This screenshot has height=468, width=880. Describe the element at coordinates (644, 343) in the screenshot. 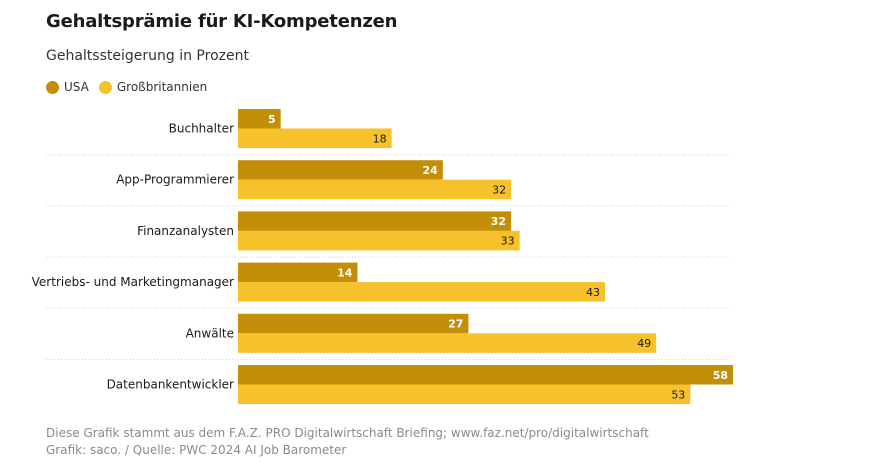

I see `data-label: 49` at that location.